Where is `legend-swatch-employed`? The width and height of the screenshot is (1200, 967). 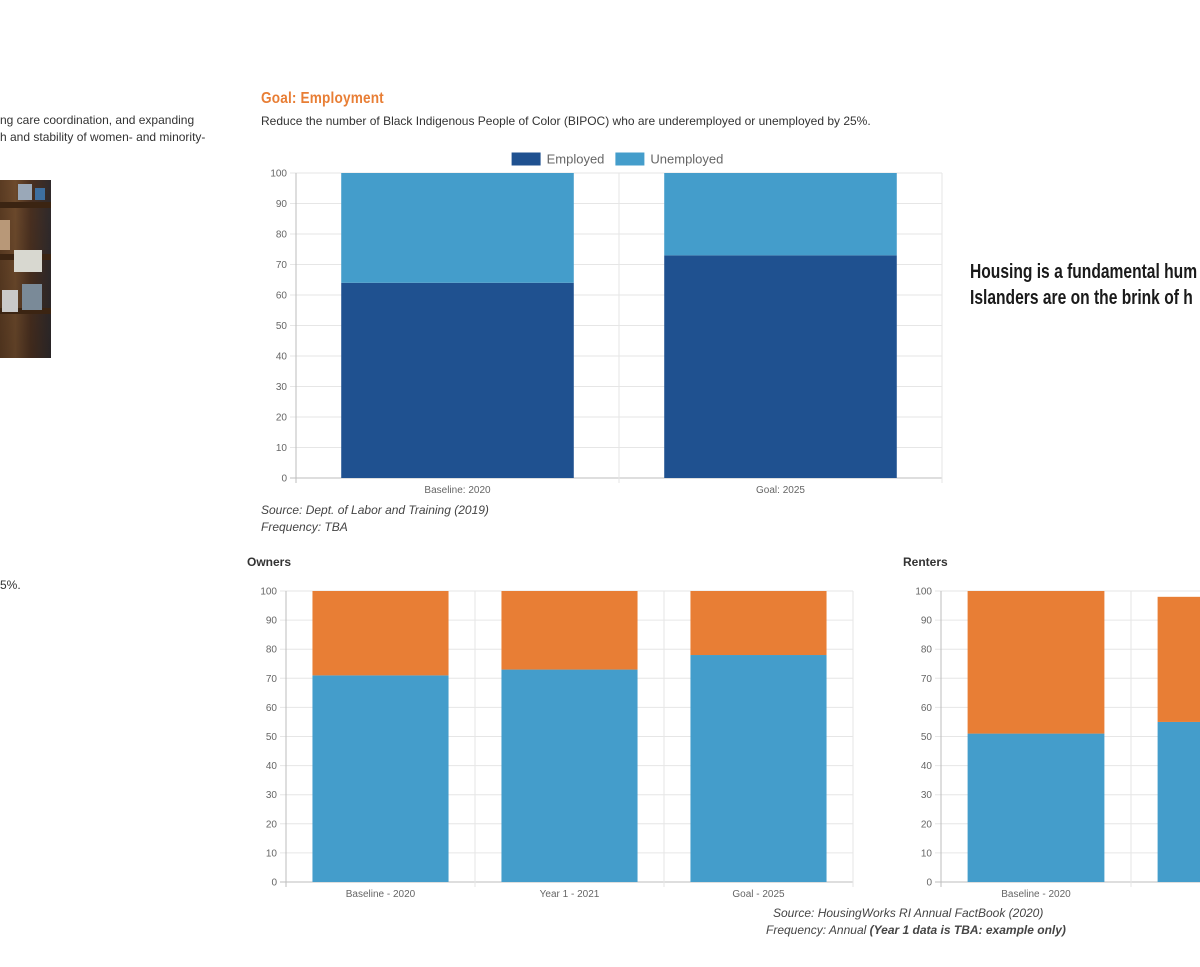
legend-swatch-employed is located at coordinates (526, 159).